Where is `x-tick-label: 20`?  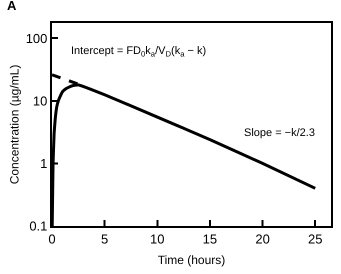 x-tick-label: 20 is located at coordinates (262, 239).